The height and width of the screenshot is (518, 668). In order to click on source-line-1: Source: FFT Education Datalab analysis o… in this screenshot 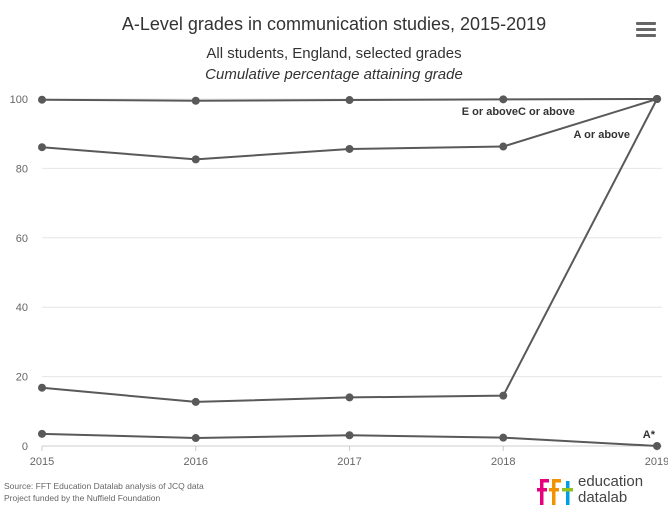, I will do `click(104, 486)`.